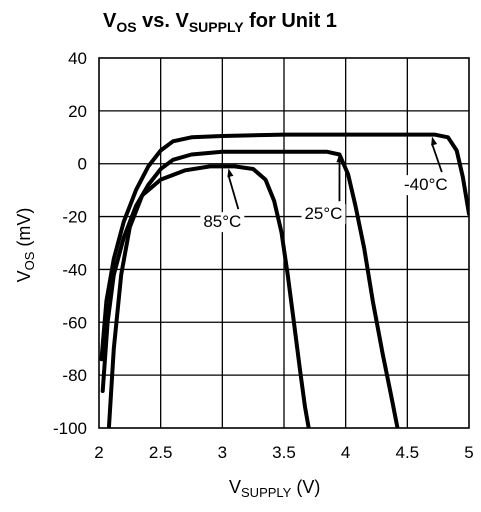 The height and width of the screenshot is (512, 481). Describe the element at coordinates (468, 452) in the screenshot. I see `x-tick-label-6: 5` at that location.